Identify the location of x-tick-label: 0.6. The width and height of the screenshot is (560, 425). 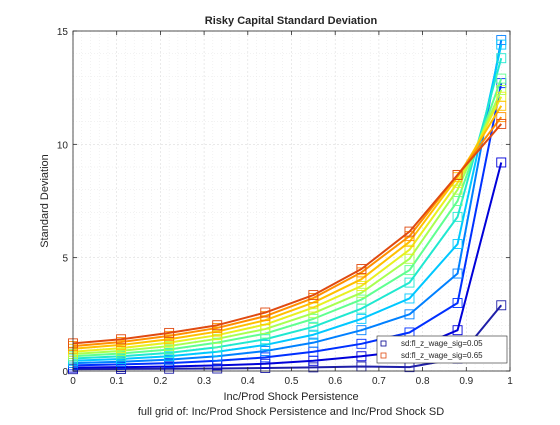
(335, 381).